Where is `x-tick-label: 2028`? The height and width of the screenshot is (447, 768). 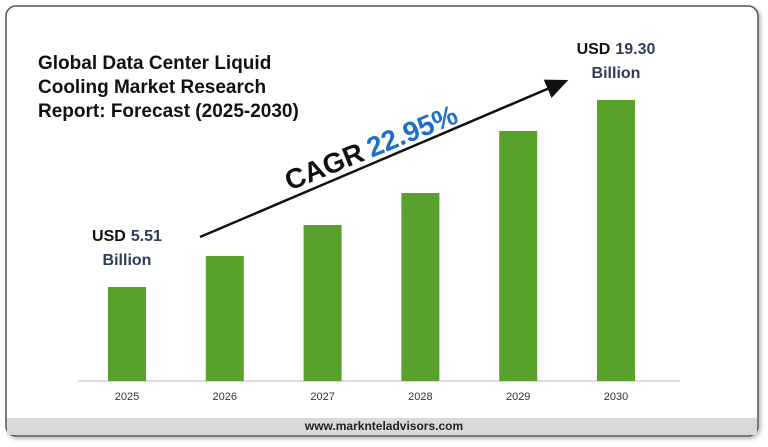
x-tick-label: 2028 is located at coordinates (420, 397).